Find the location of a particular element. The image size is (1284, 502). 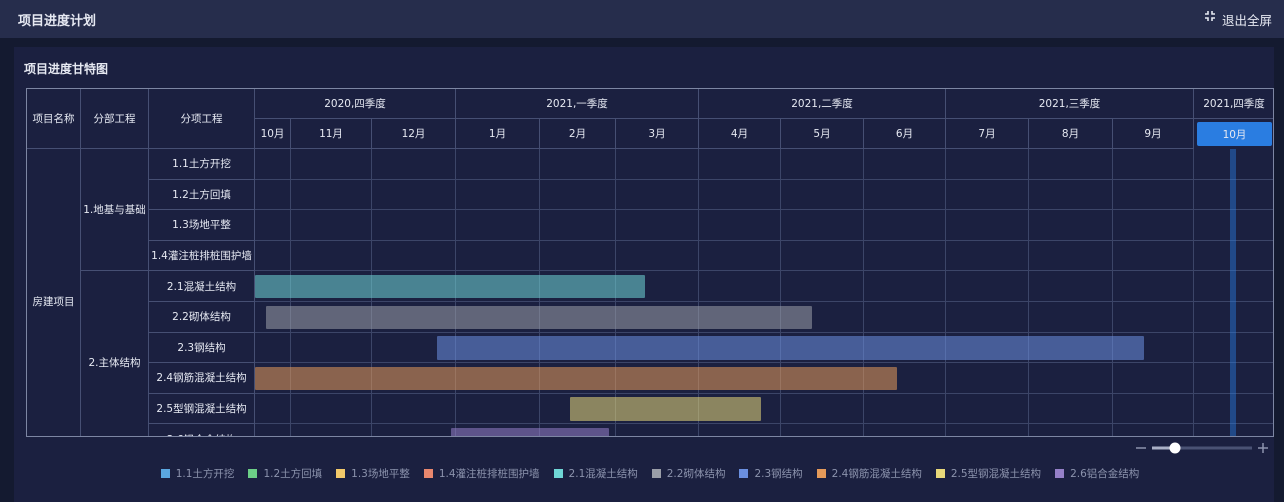

month-header: 2月 is located at coordinates (578, 134).